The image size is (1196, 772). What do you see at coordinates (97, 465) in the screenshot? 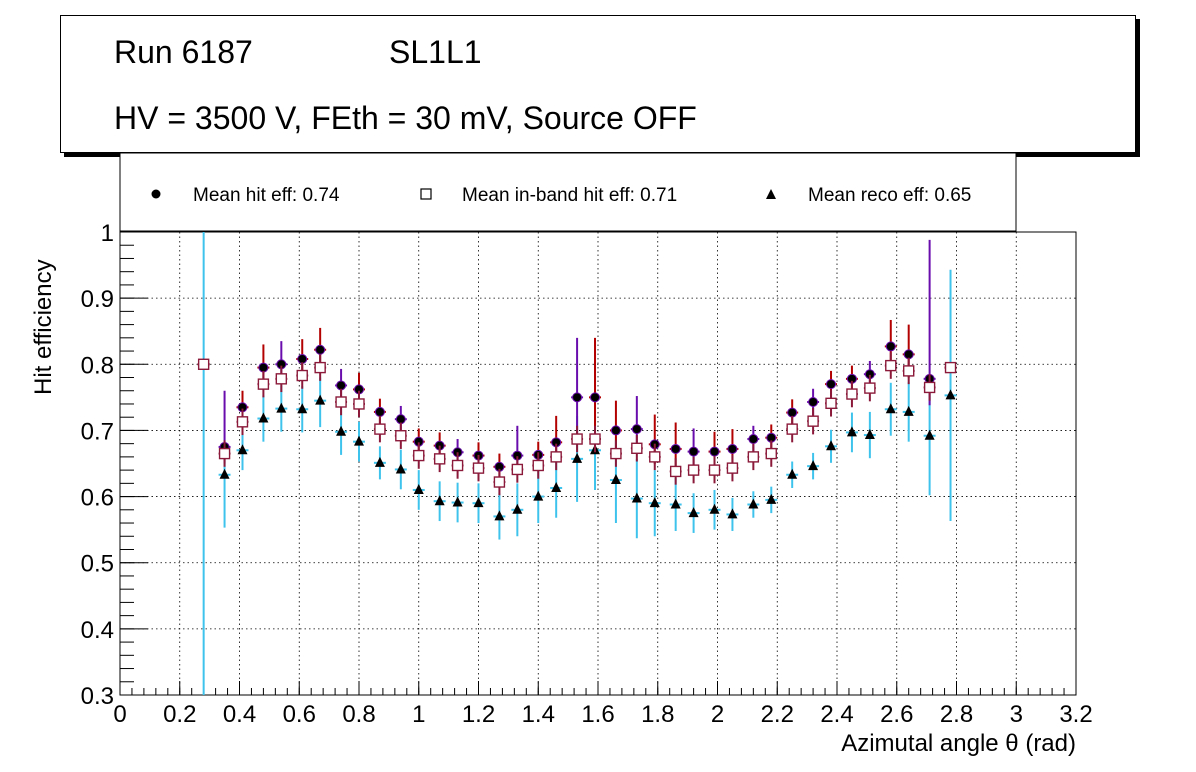
I see `y-tick-labels: 0.3 0.4 0.5 0.6 0.7 0.8 0.9 1` at bounding box center [97, 465].